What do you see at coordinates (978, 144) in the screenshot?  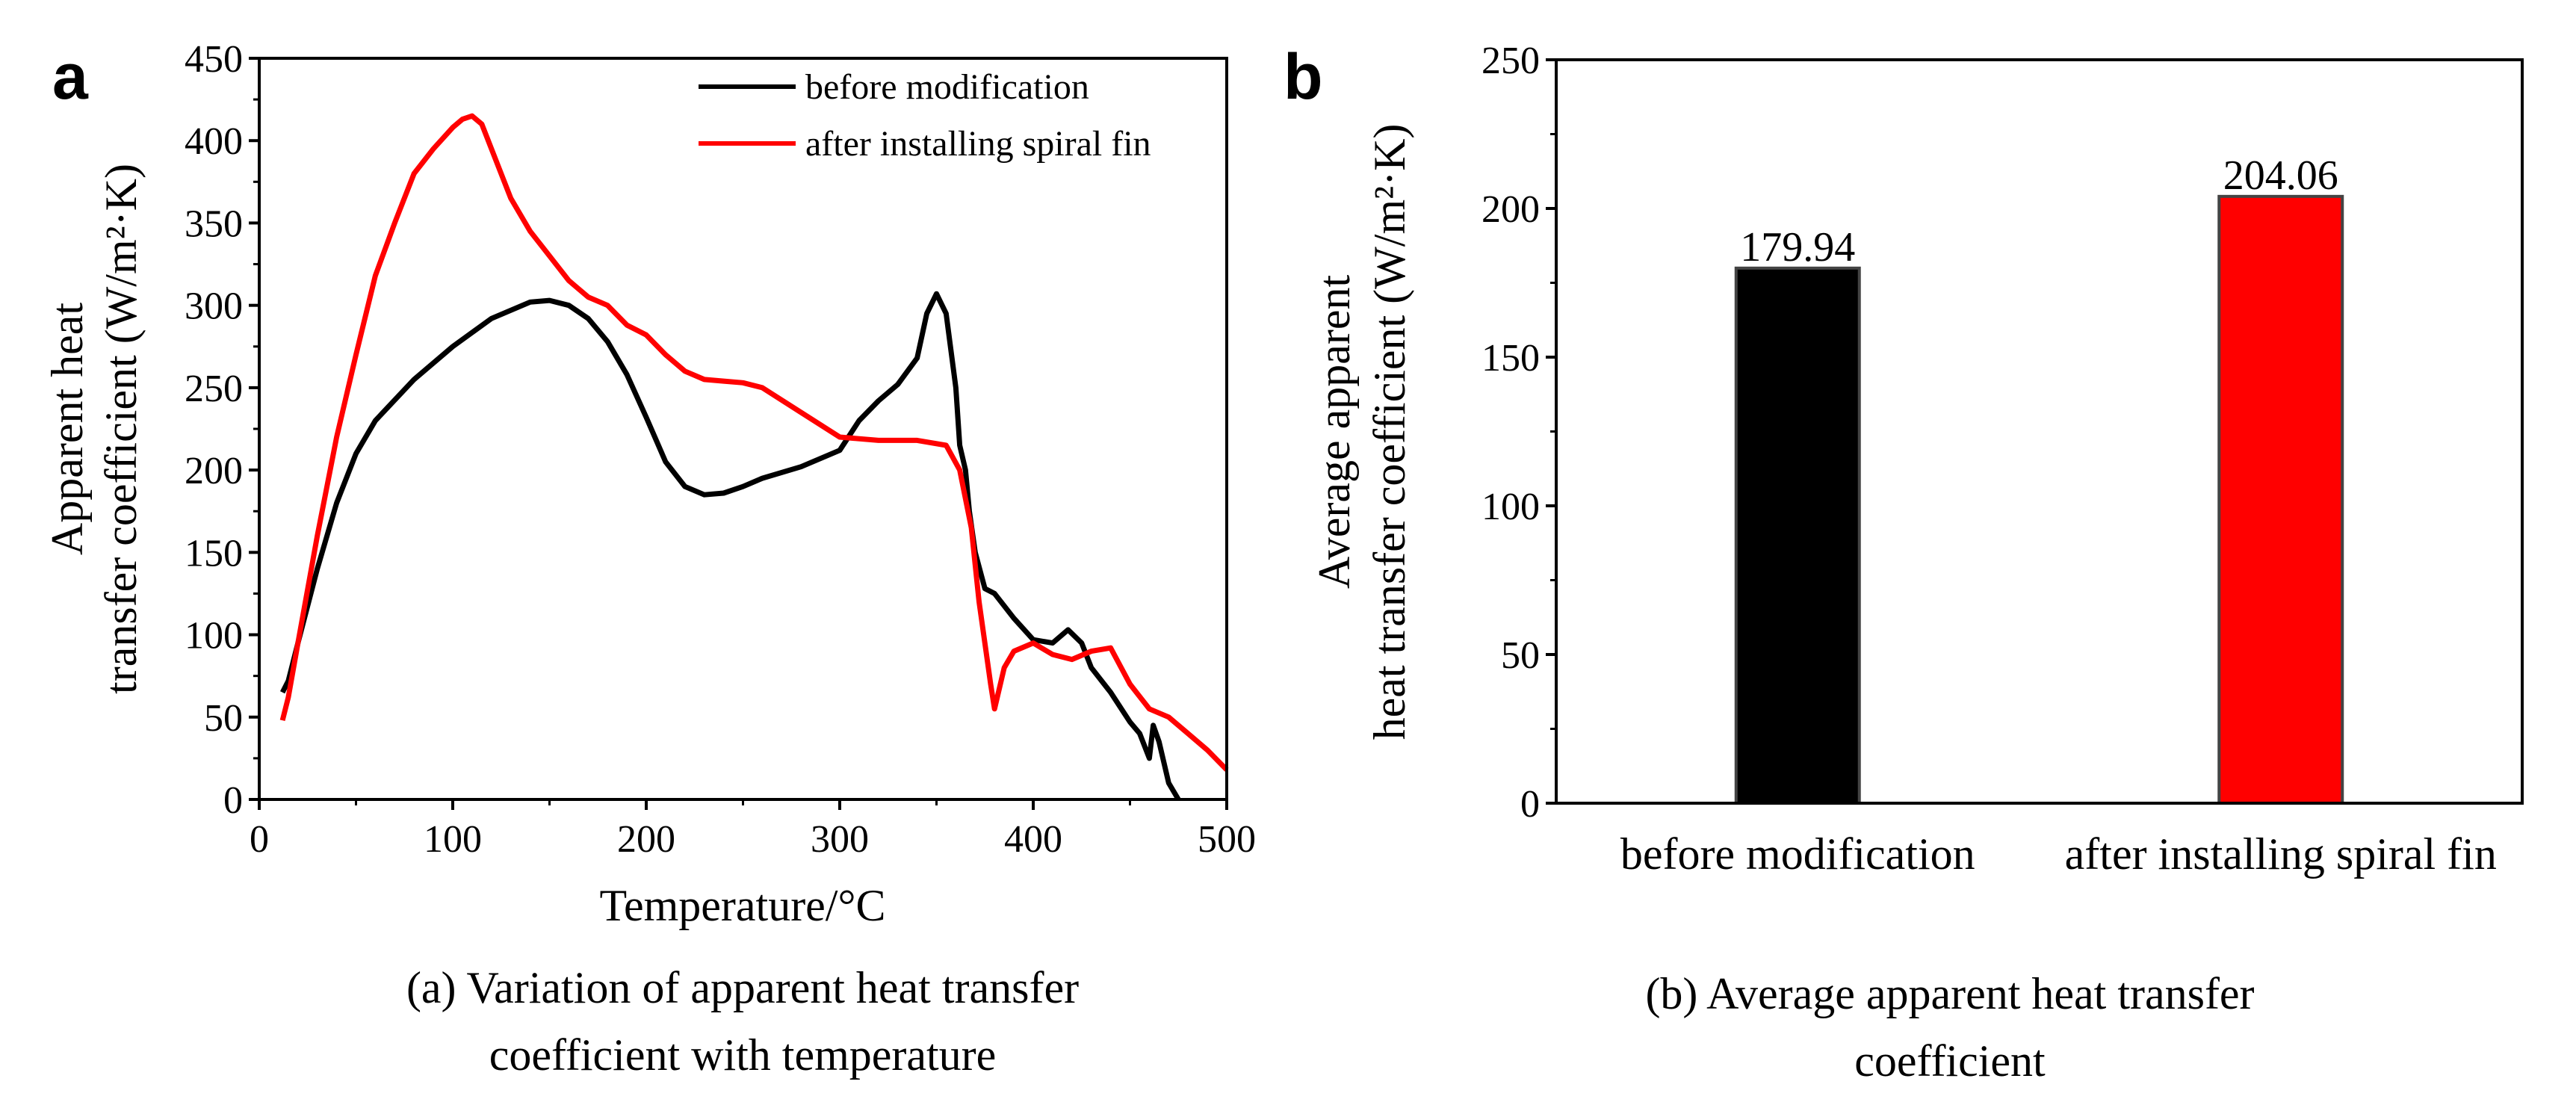 I see `legend-label-after: after installing spiral fin` at bounding box center [978, 144].